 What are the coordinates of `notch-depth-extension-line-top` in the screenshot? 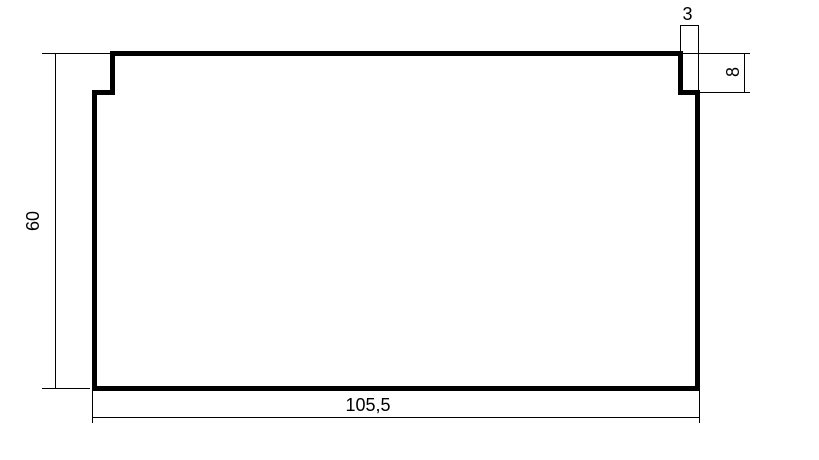 It's located at (716, 53).